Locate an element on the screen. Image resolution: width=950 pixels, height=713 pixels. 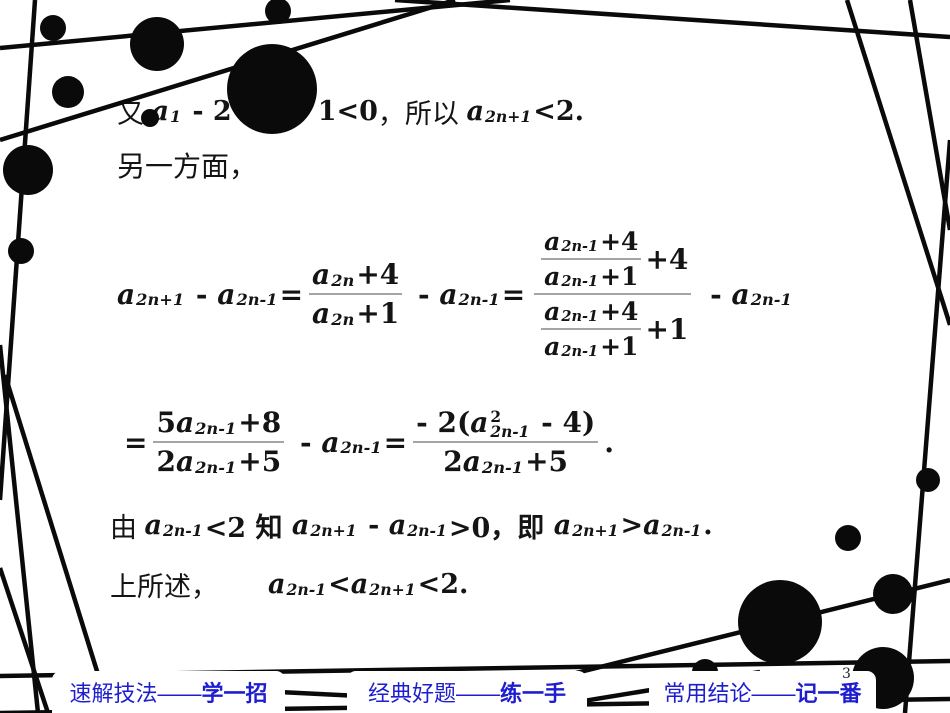
footer-tab-label-bold: 学一招 is located at coordinates (234, 693).